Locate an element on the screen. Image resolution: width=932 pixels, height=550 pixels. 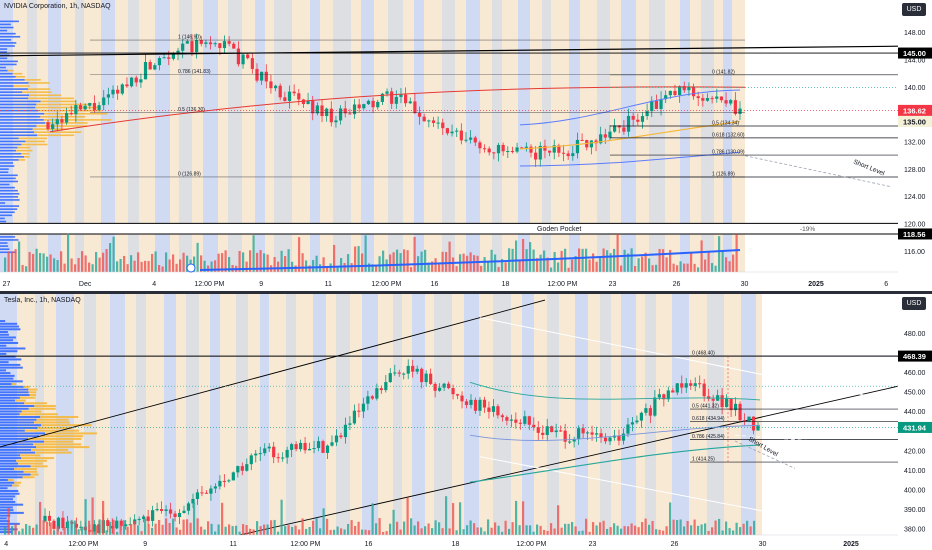
time-axis-label: 16 is located at coordinates (369, 544).